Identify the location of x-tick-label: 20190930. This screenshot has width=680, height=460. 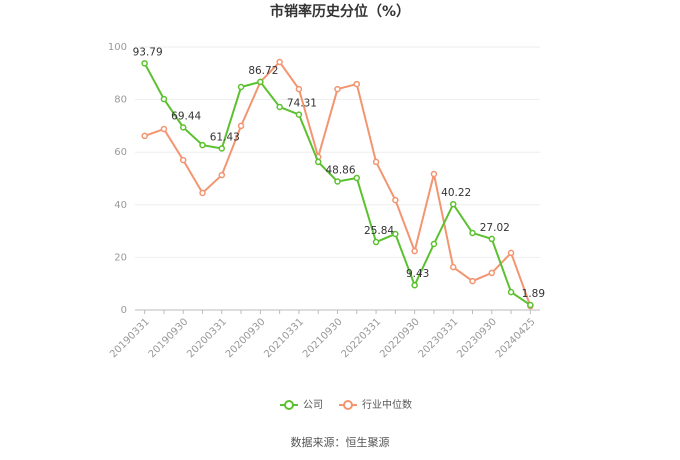
(169, 338).